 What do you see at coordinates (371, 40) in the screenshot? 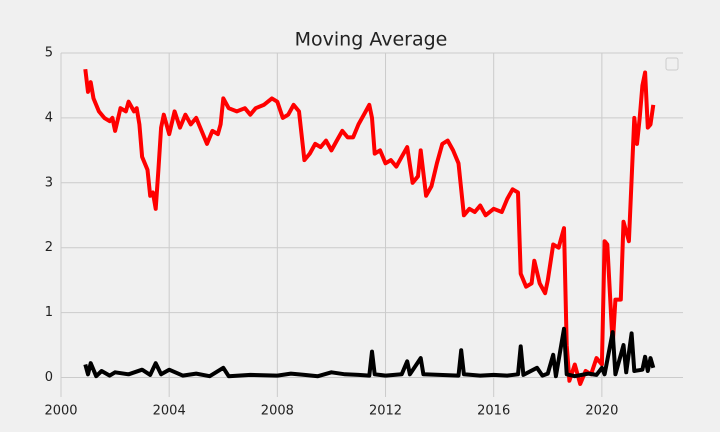
I see `chart-title: Moving Average` at bounding box center [371, 40].